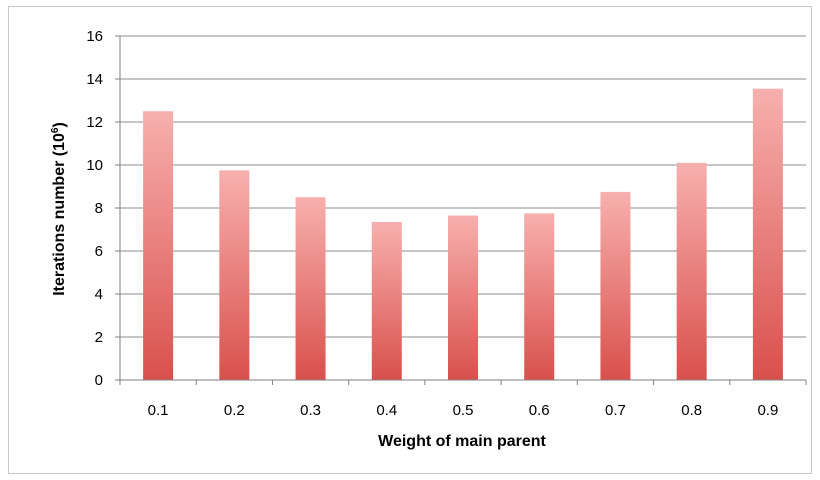 This screenshot has height=480, width=820. What do you see at coordinates (158, 245) in the screenshot?
I see `bar-0.1` at bounding box center [158, 245].